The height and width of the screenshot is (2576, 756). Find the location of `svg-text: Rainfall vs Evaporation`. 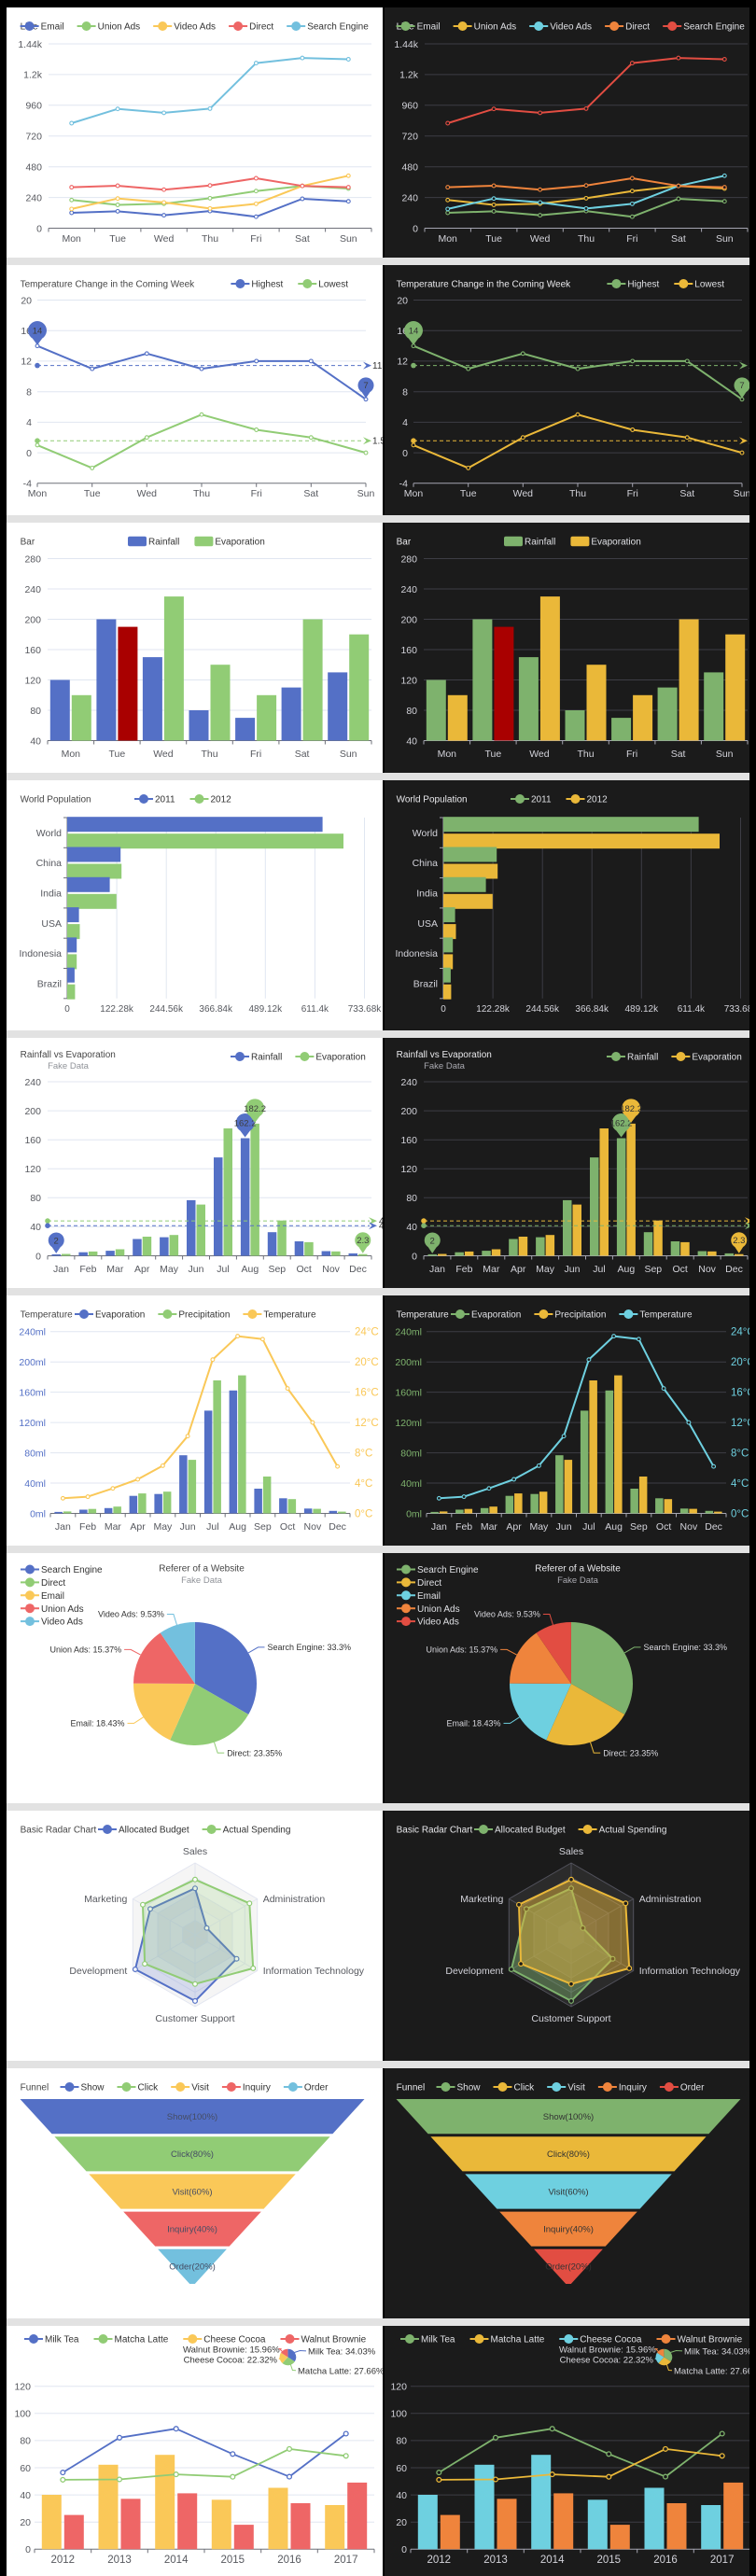

svg-text: Rainfall vs Evaporation is located at coordinates (444, 1055).